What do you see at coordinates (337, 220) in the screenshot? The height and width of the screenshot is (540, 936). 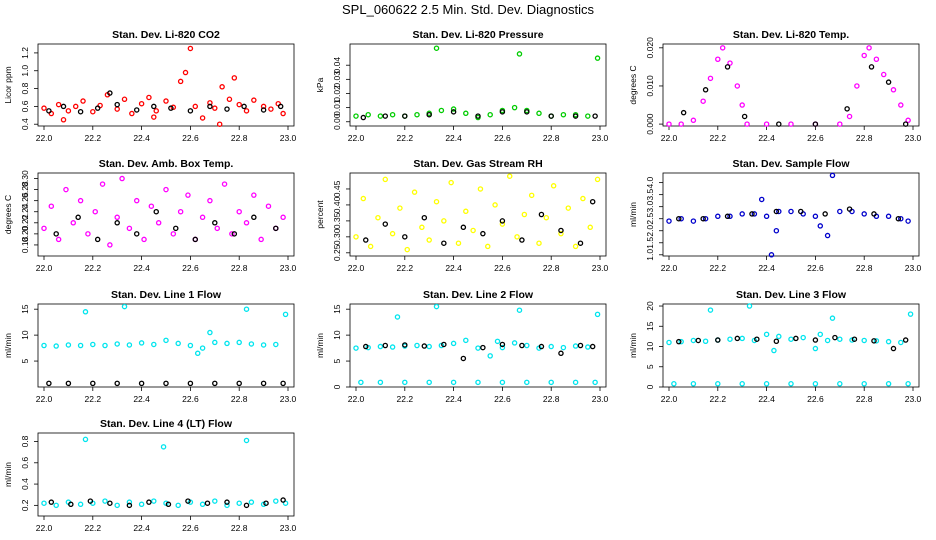 I see `y-tick-label: 0.35` at bounding box center [337, 220].